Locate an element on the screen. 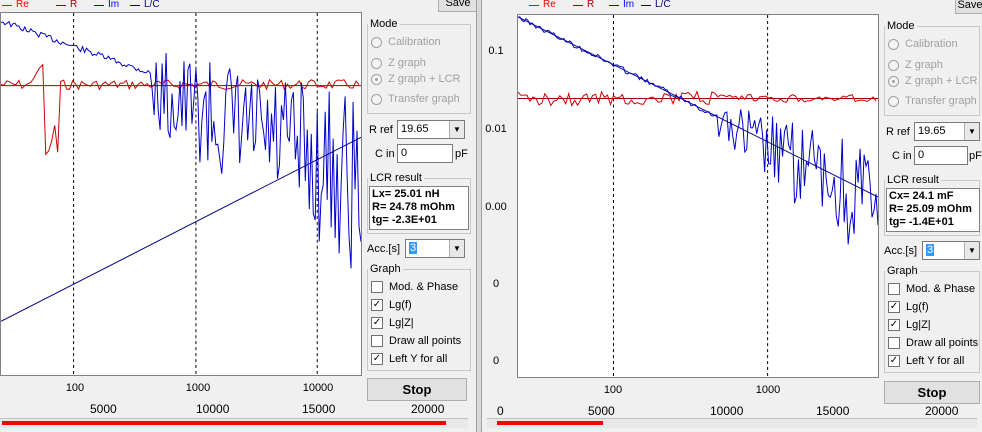 This screenshot has height=432, width=982. left-mode-calibration: Calibration is located at coordinates (406, 42).